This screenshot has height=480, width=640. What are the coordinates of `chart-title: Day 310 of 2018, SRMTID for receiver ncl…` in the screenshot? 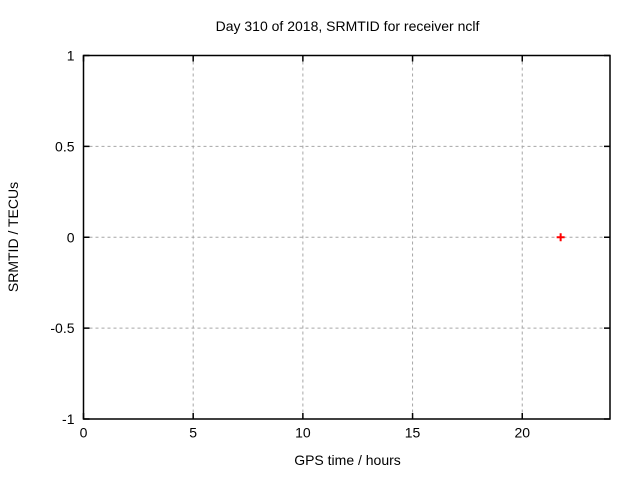 It's located at (347, 26).